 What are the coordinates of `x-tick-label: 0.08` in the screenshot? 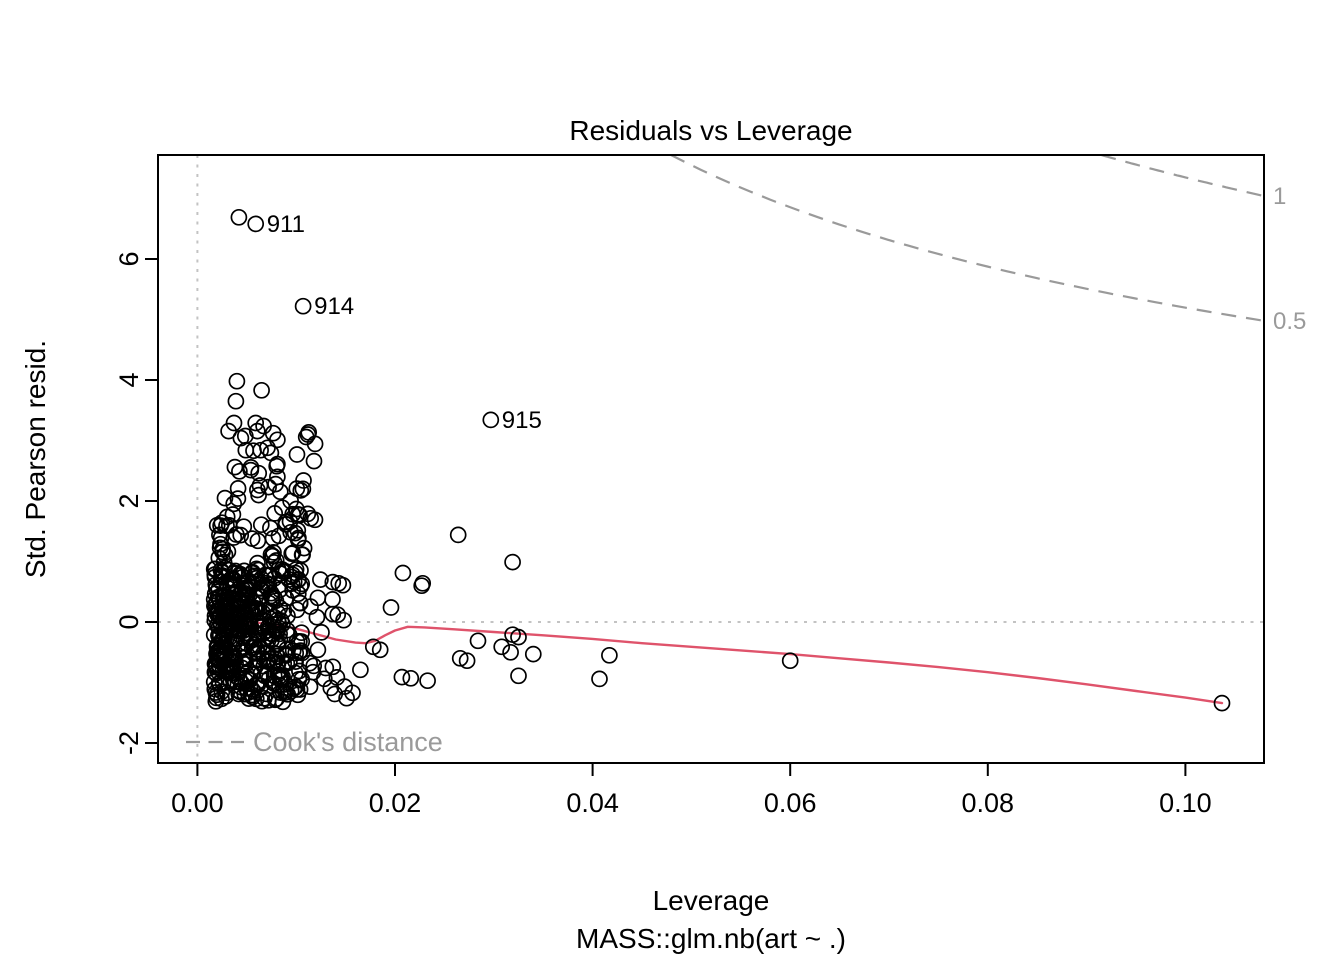 It's located at (988, 803).